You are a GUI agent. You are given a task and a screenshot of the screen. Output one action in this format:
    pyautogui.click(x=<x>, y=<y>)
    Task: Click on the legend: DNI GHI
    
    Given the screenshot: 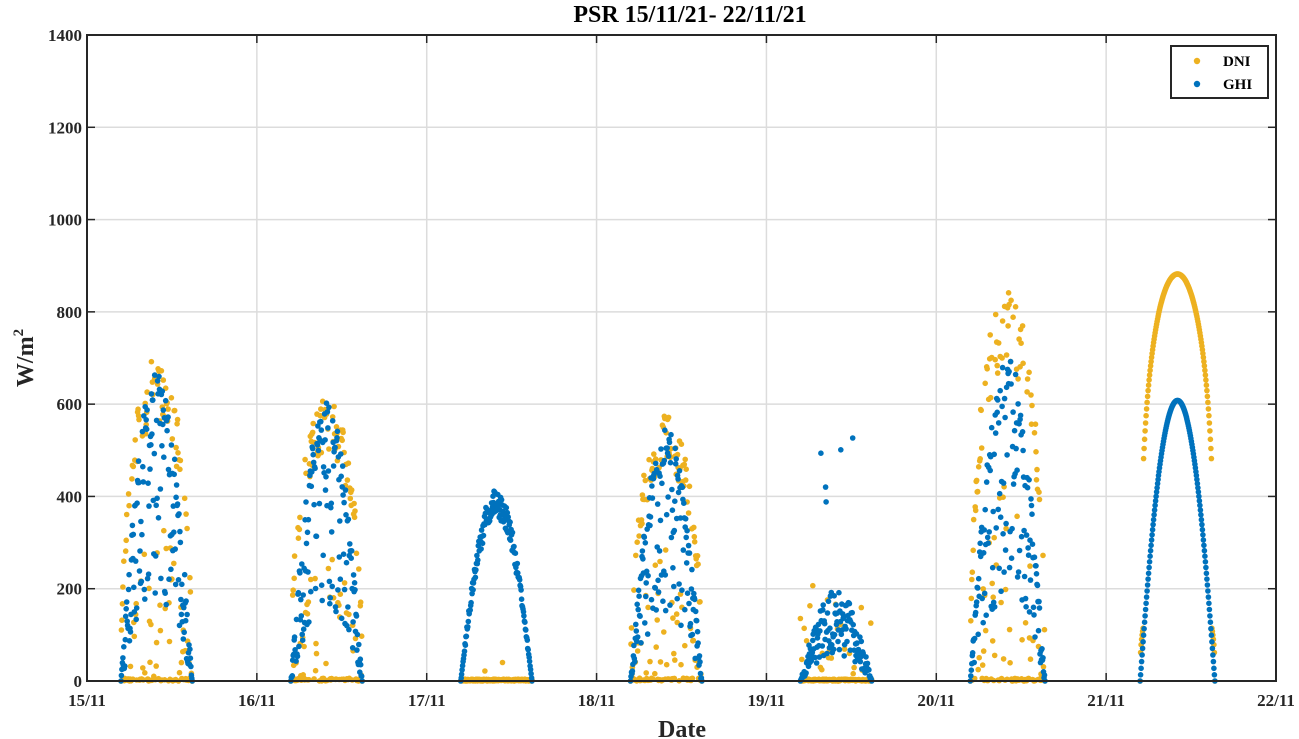 What is the action you would take?
    pyautogui.click(x=1219, y=72)
    